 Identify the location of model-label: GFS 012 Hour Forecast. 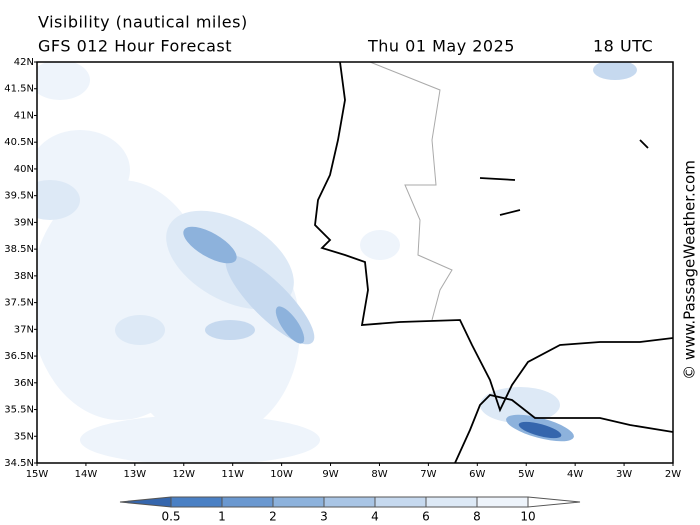
(135, 46).